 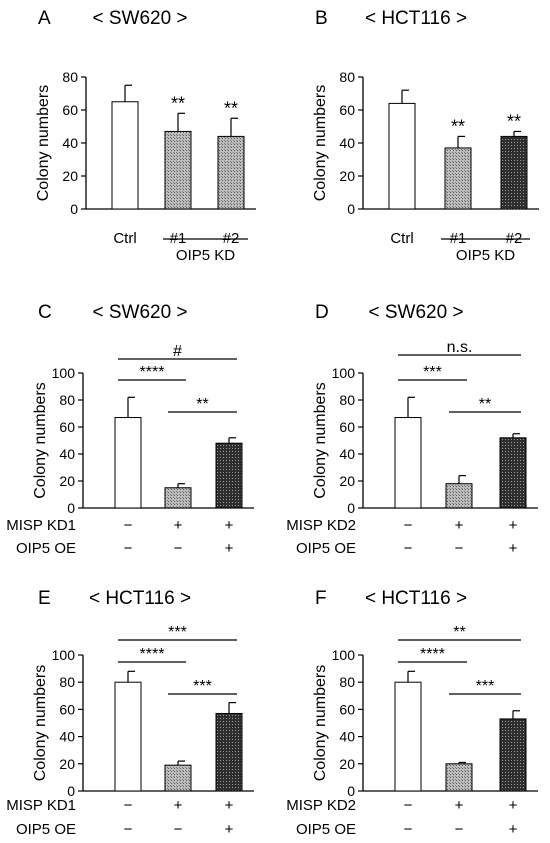 I want to click on panel-letter: E, so click(x=44, y=598).